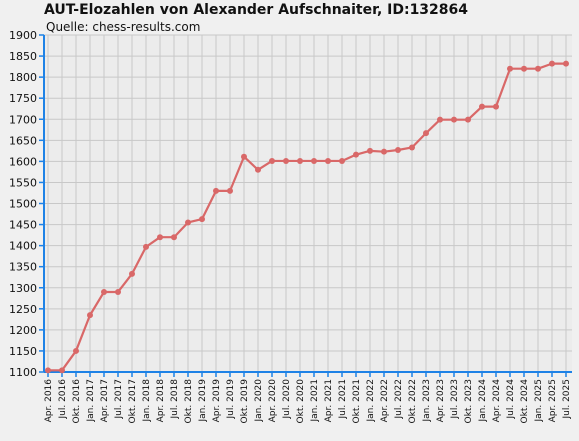  Describe the element at coordinates (23, 161) in the screenshot. I see `y-tick-label: 1600` at that location.